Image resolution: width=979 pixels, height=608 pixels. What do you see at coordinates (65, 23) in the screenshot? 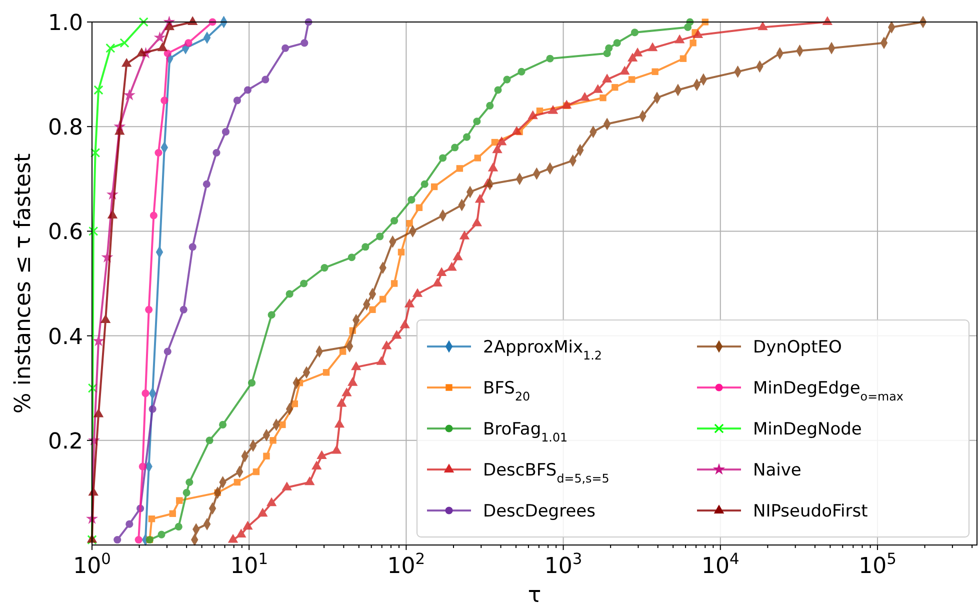
I see `y-tick-label: 1.0` at bounding box center [65, 23].